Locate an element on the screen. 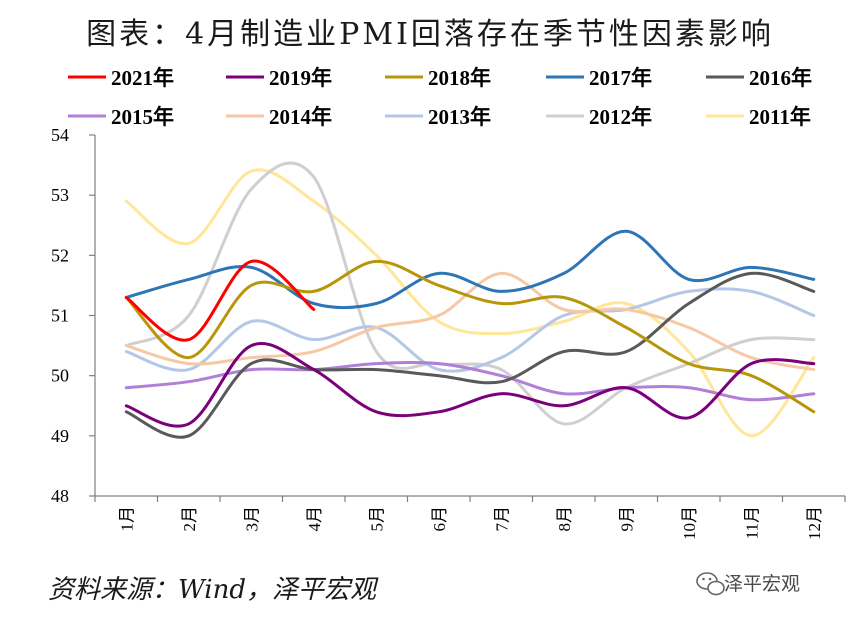 The height and width of the screenshot is (619, 860). wechat-icon is located at coordinates (710, 584).